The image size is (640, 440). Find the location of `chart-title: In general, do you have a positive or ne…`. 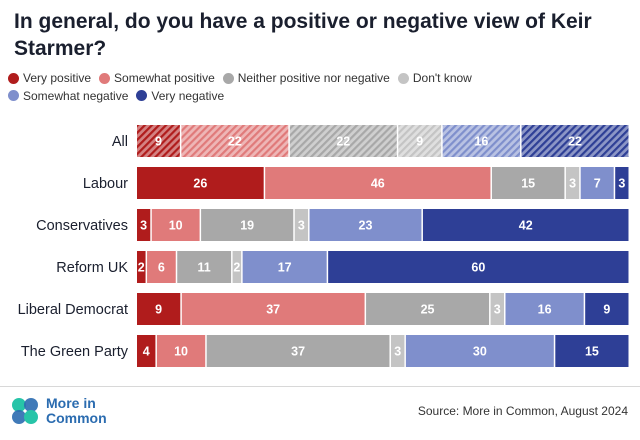

chart-title: In general, do you have a positive or ne… is located at coordinates (303, 35).